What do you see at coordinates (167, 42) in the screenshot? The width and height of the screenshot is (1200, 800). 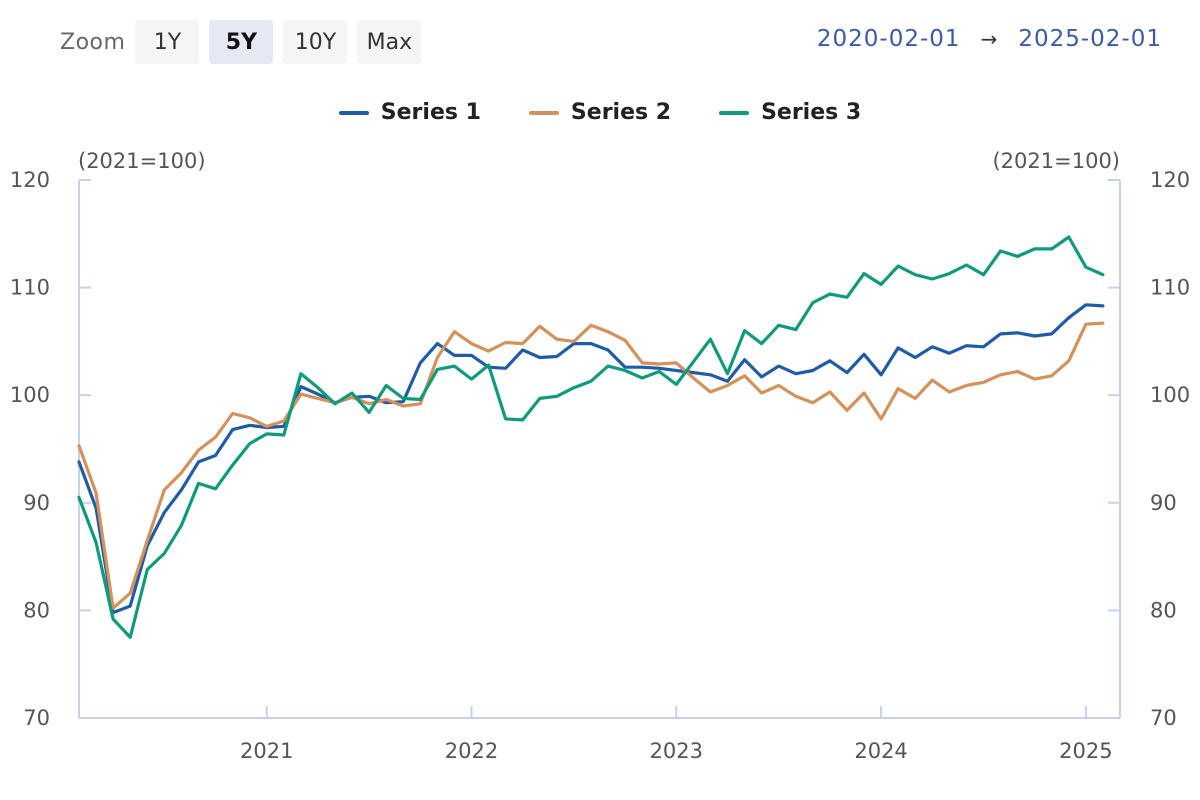 I see `zoom-1y-button: 1Y` at bounding box center [167, 42].